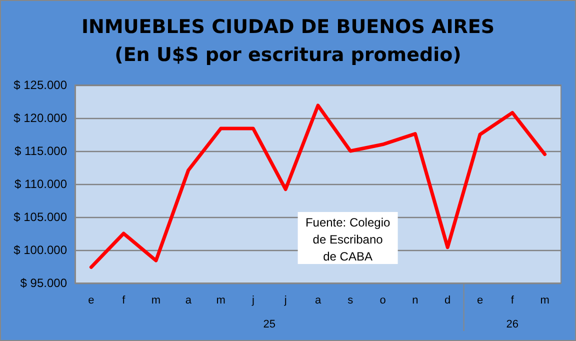  Describe the element at coordinates (512, 324) in the screenshot. I see `text: 26` at that location.